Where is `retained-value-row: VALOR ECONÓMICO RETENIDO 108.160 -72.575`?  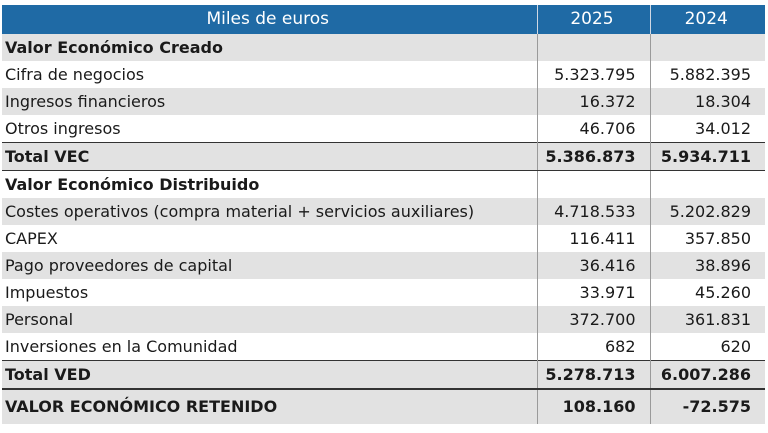
retained-value-row: VALOR ECONÓMICO RETENIDO 108.160 -72.575 is located at coordinates (383, 406).